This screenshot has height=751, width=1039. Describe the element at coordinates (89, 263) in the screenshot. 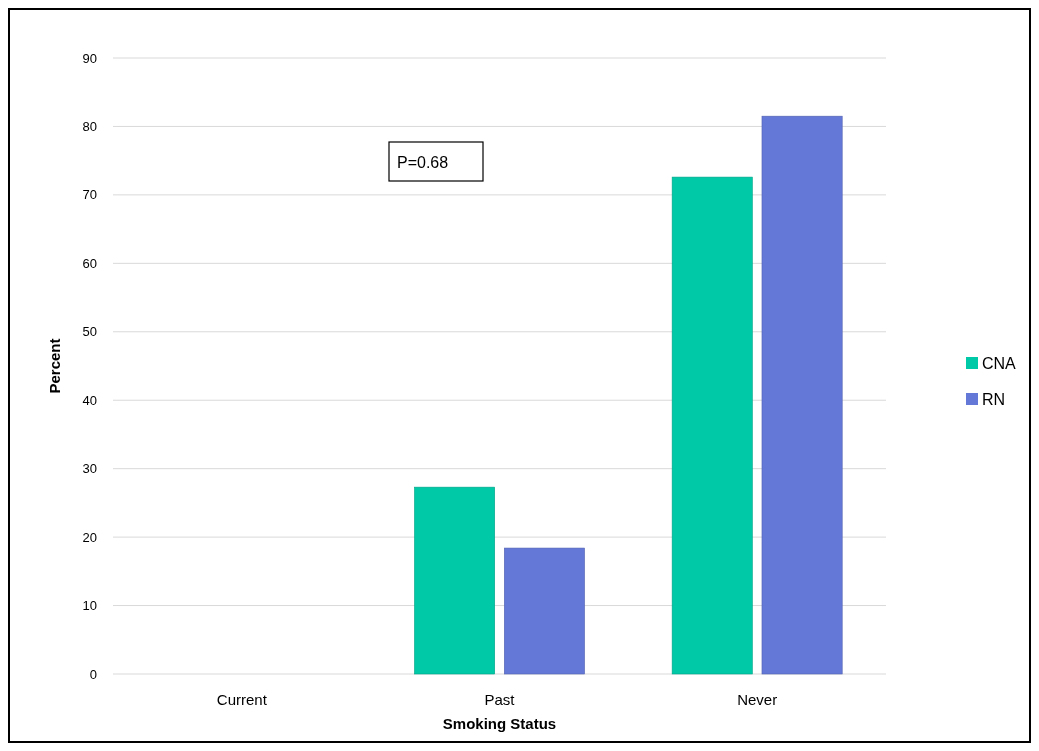

I see `y-tick-label: 60` at that location.